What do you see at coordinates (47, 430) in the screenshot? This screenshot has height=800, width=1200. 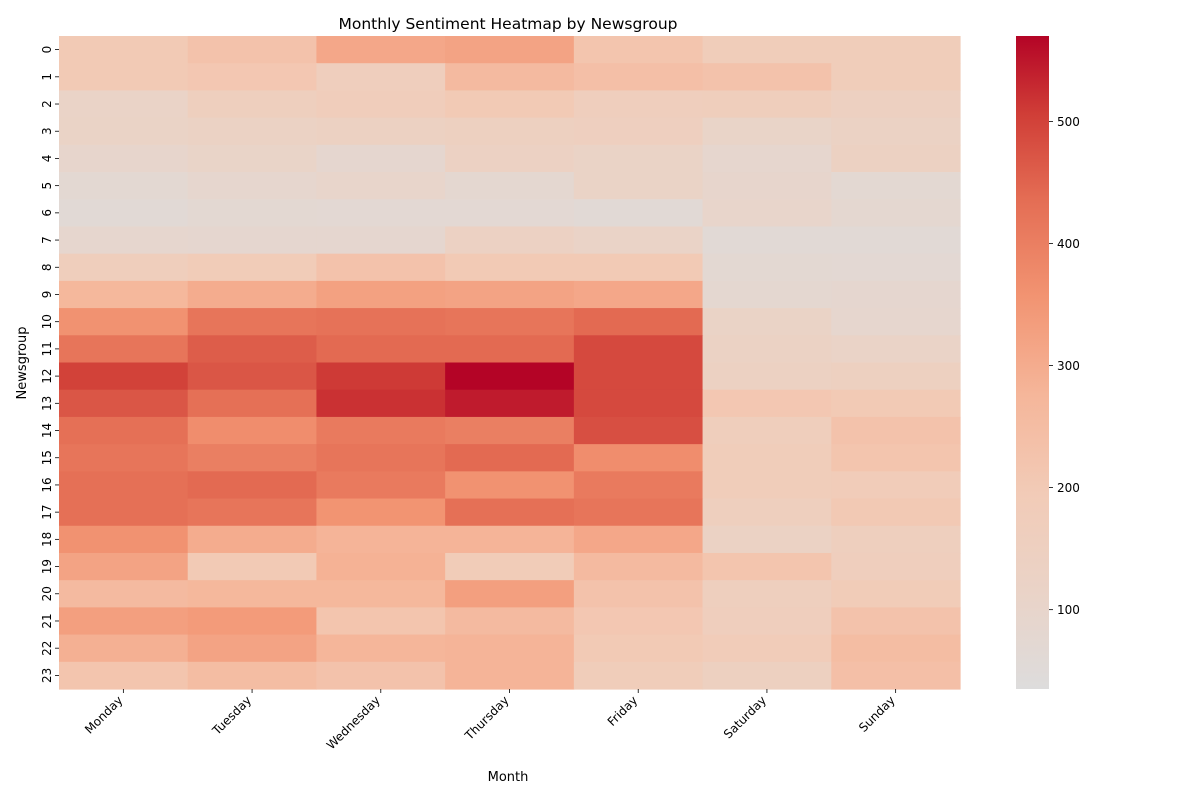 I see `y-tick-label: 14` at bounding box center [47, 430].